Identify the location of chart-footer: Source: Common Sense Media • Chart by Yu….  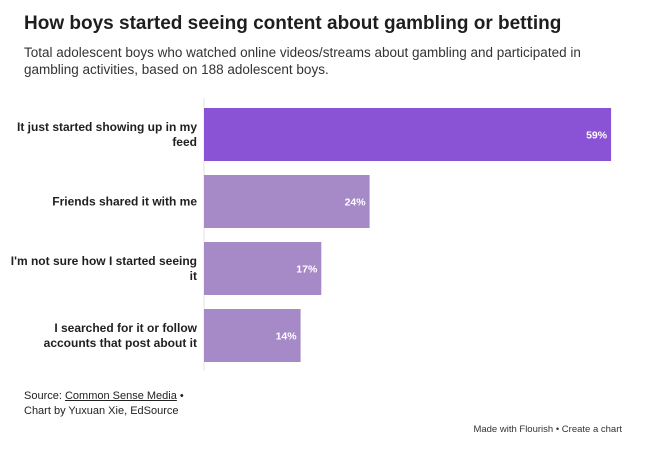
(104, 404).